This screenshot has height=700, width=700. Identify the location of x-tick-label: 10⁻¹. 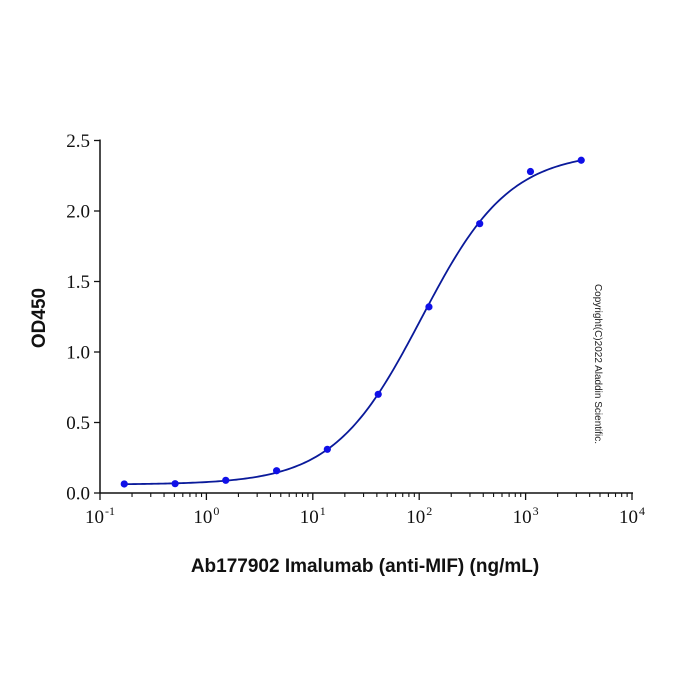
(100, 516).